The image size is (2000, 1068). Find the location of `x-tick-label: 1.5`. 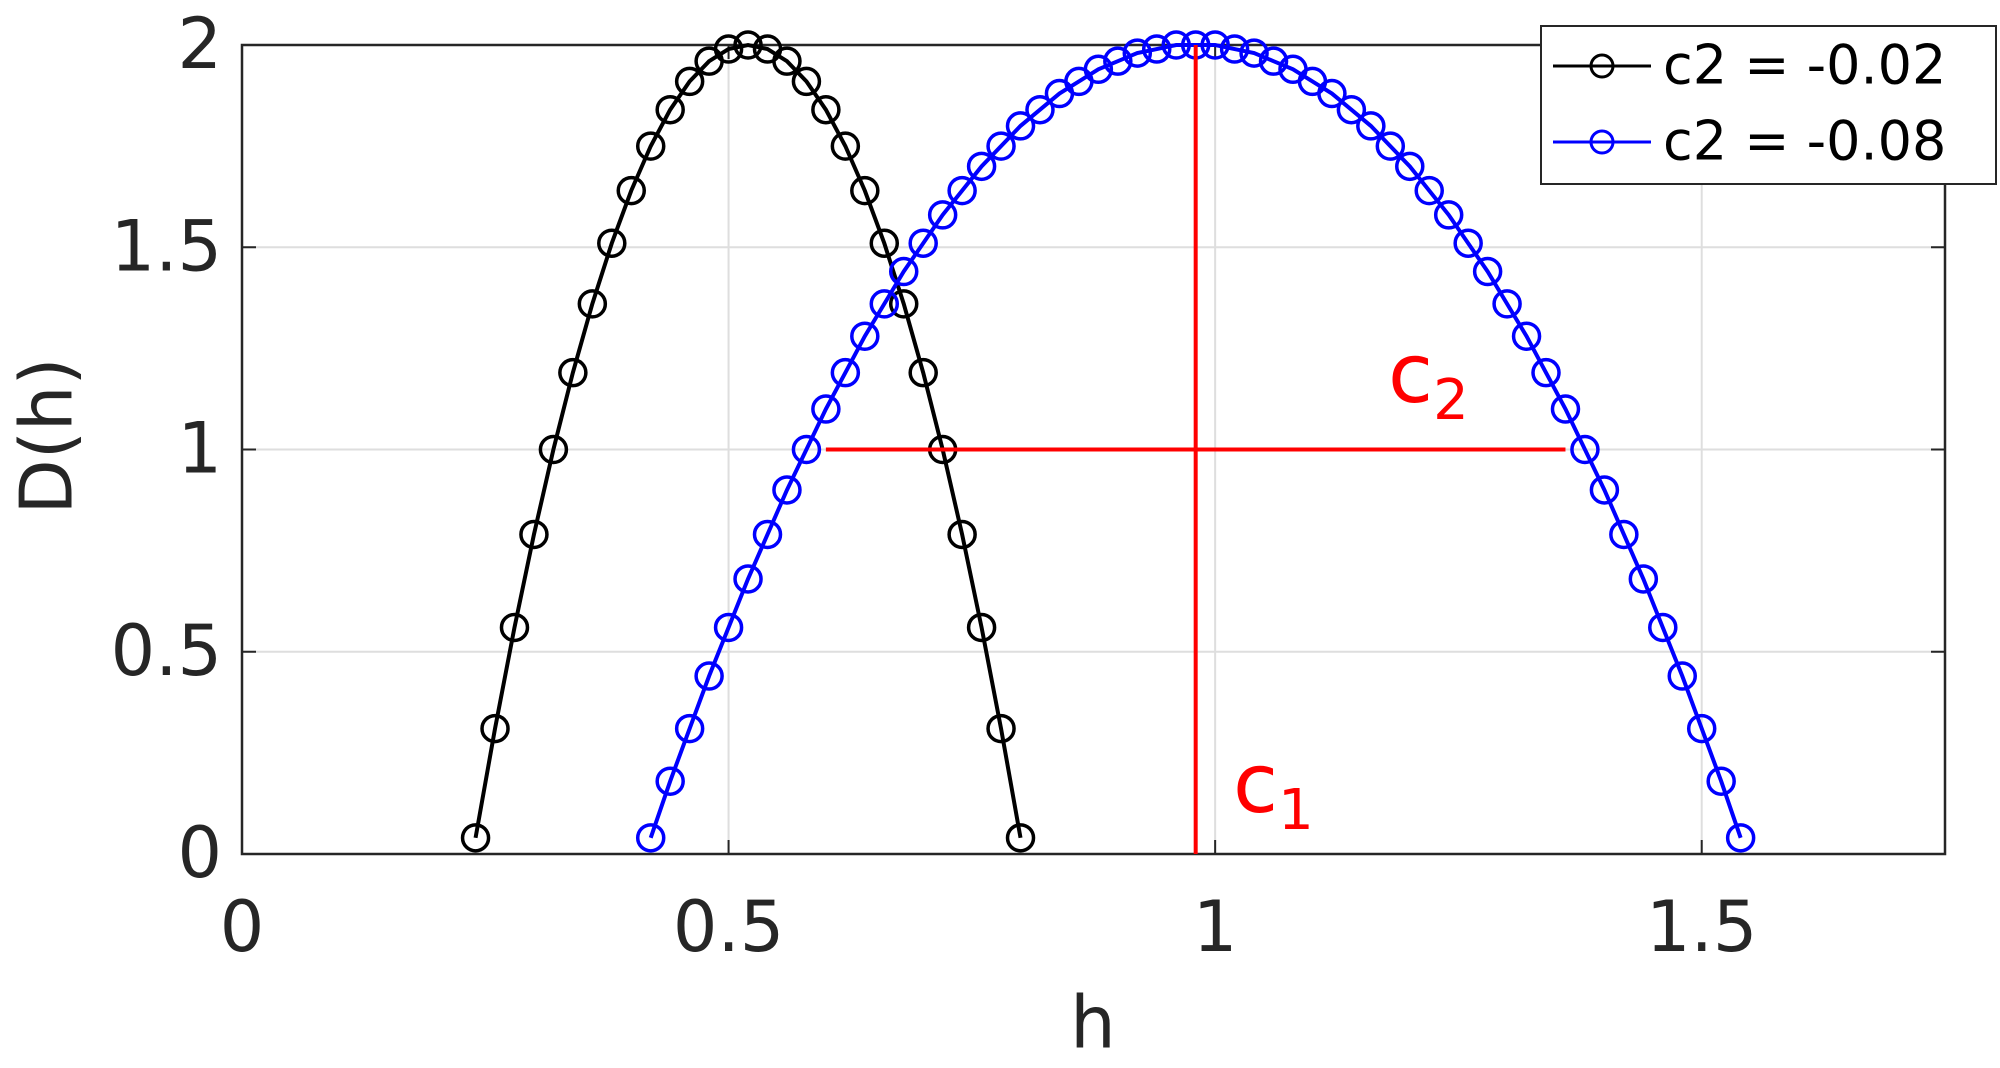

x-tick-label: 1.5 is located at coordinates (1701, 927).